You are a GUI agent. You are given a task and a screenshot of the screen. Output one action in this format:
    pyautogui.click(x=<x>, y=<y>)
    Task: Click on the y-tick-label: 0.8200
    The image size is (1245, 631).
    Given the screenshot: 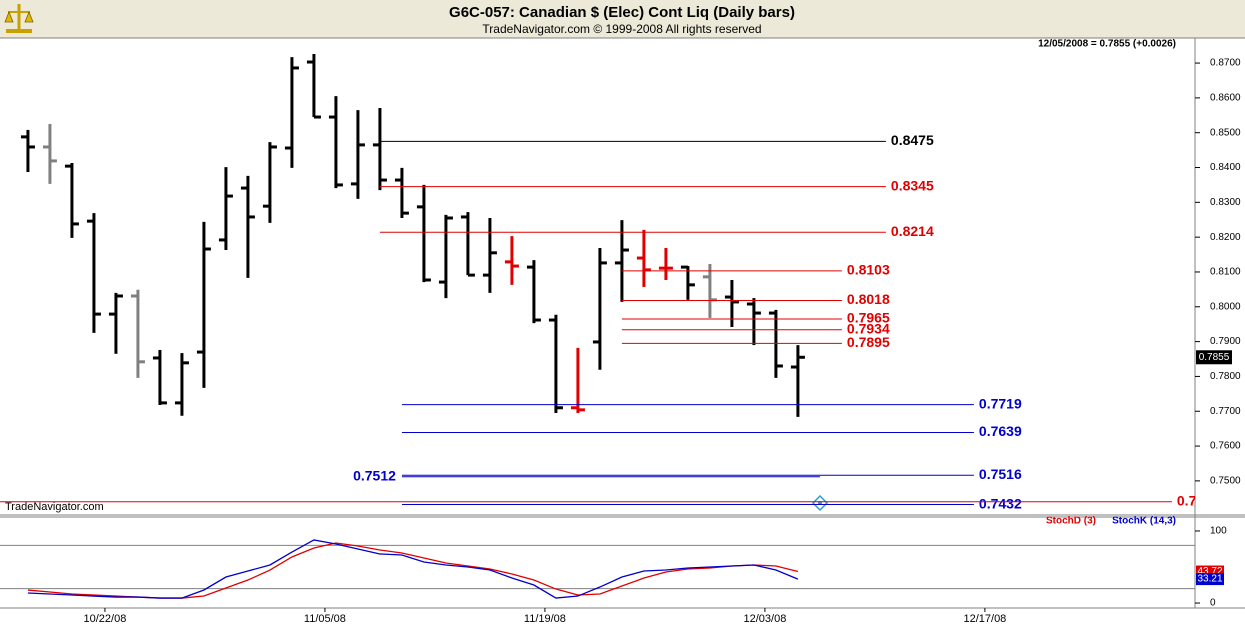 What is the action you would take?
    pyautogui.click(x=1225, y=237)
    